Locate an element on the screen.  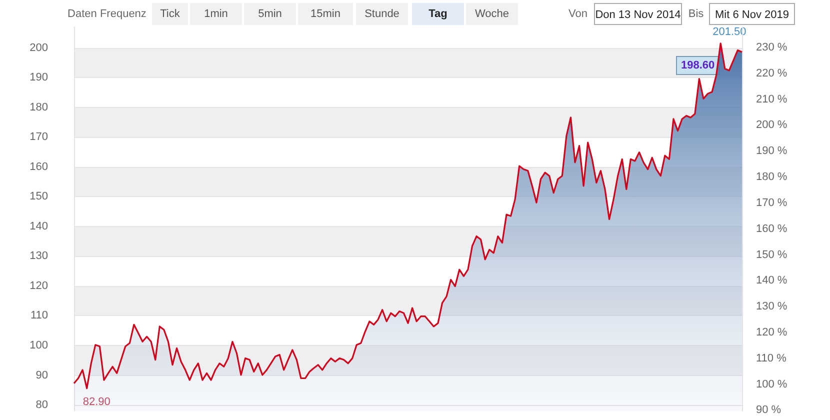
y2-tick-label: 230 % is located at coordinates (772, 47).